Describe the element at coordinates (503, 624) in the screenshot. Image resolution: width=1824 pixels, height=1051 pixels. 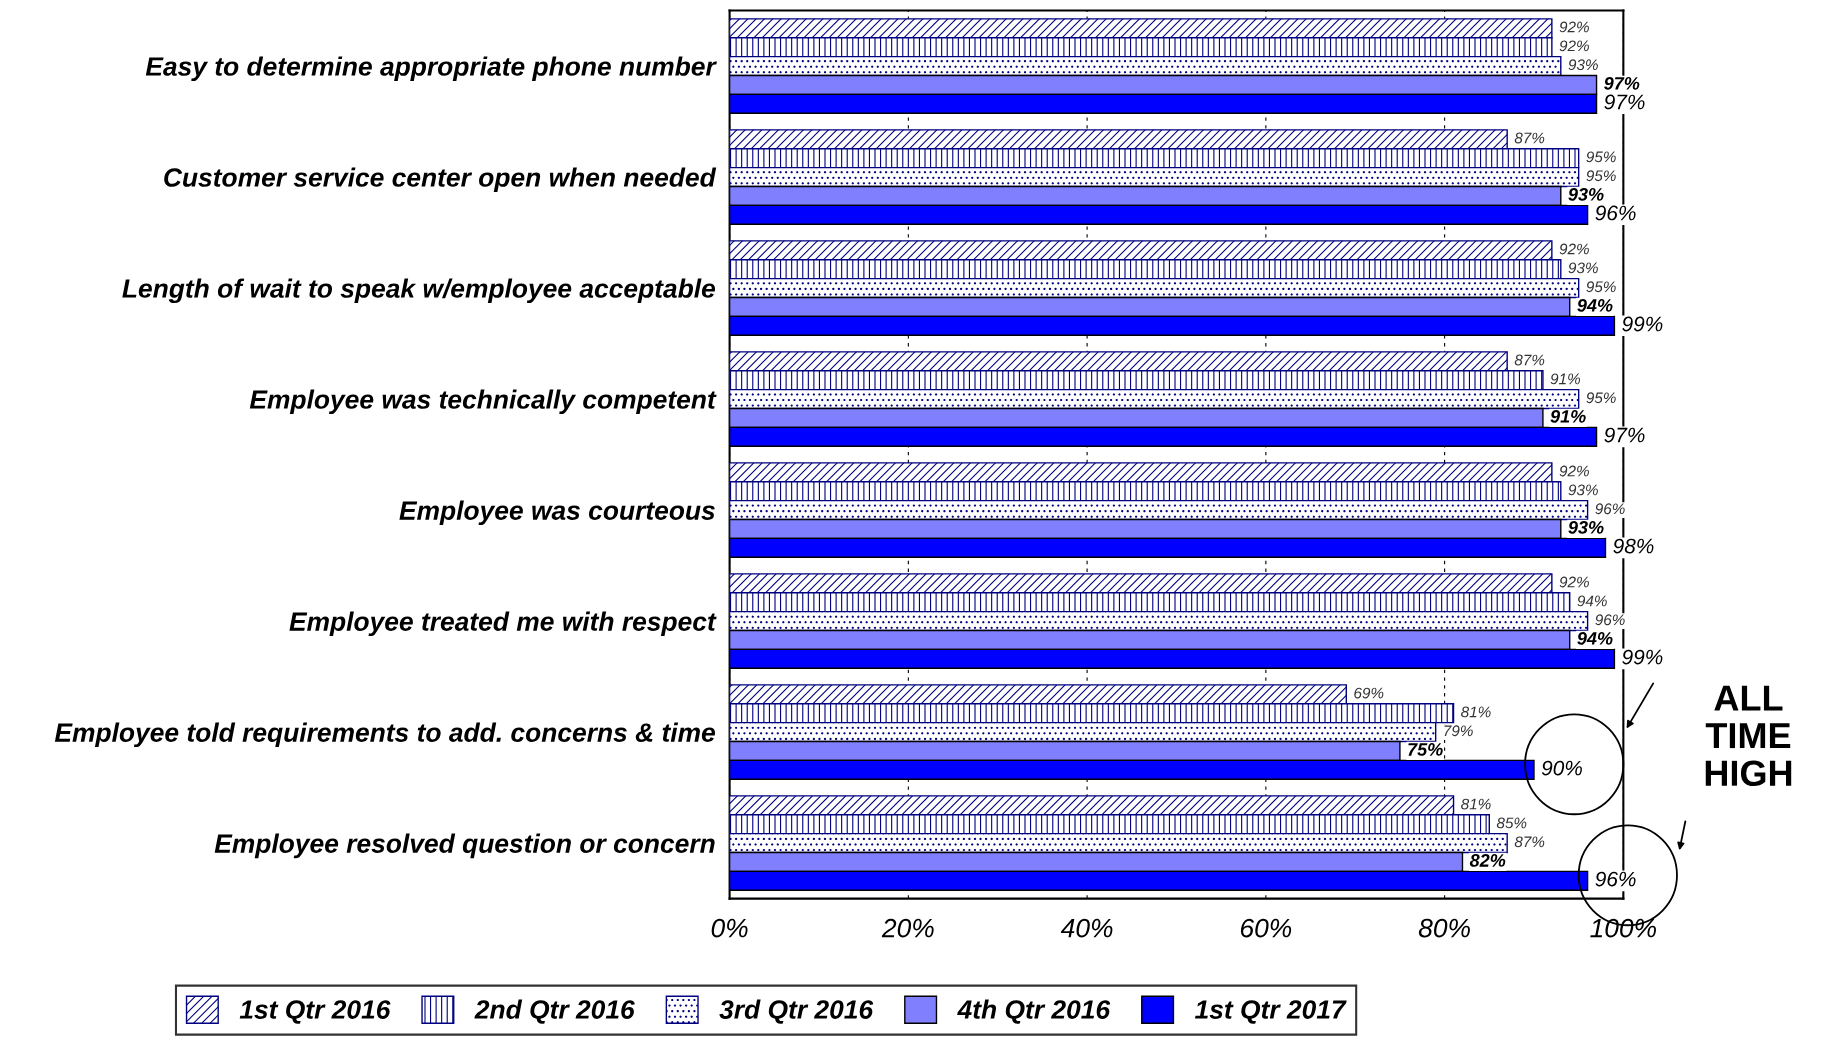
I see `y-tick-label: Employee treated me with respect` at that location.